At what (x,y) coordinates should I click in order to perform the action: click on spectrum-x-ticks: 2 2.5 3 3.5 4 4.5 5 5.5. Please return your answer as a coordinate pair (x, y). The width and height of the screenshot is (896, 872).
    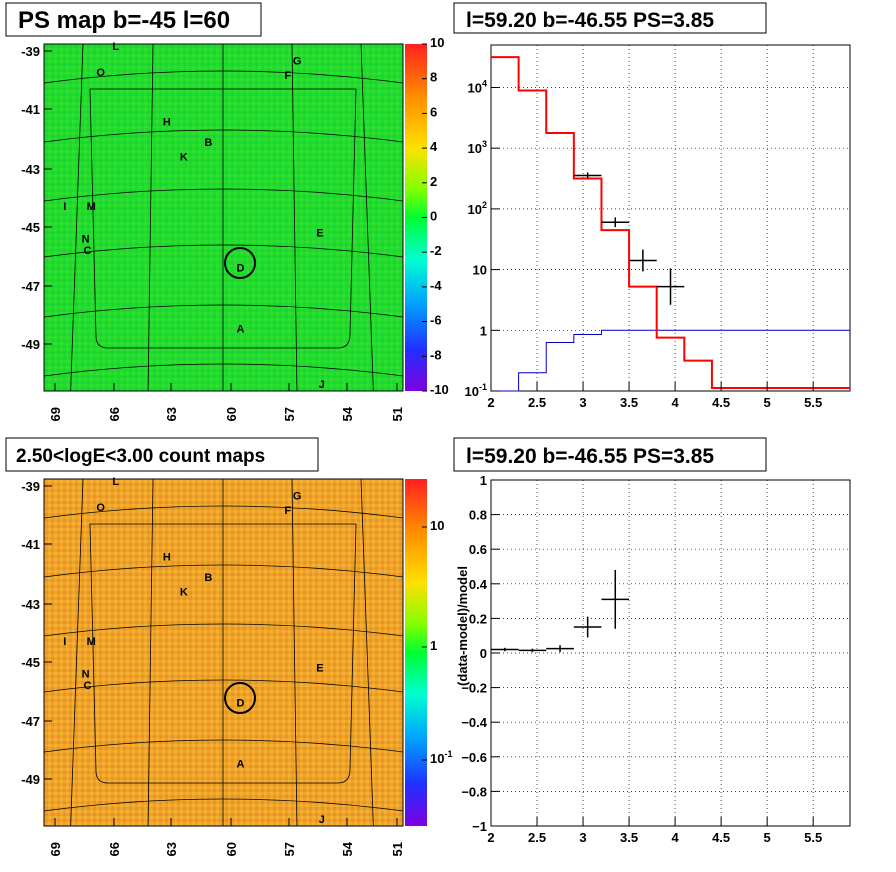
    Looking at the image, I should click on (654, 396).